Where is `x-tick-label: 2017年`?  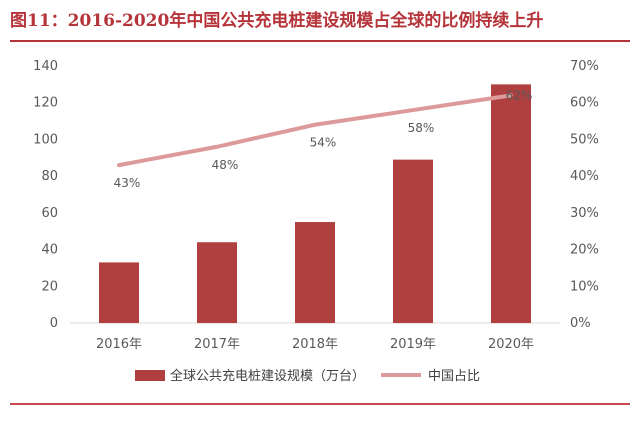
x-tick-label: 2017年 is located at coordinates (217, 344).